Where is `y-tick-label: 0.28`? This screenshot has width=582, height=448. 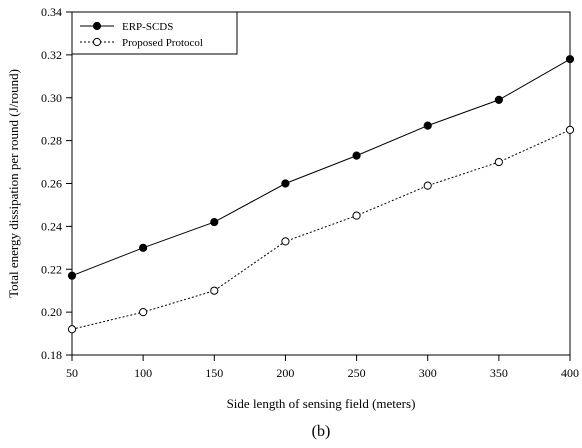 y-tick-label: 0.28 is located at coordinates (51, 141).